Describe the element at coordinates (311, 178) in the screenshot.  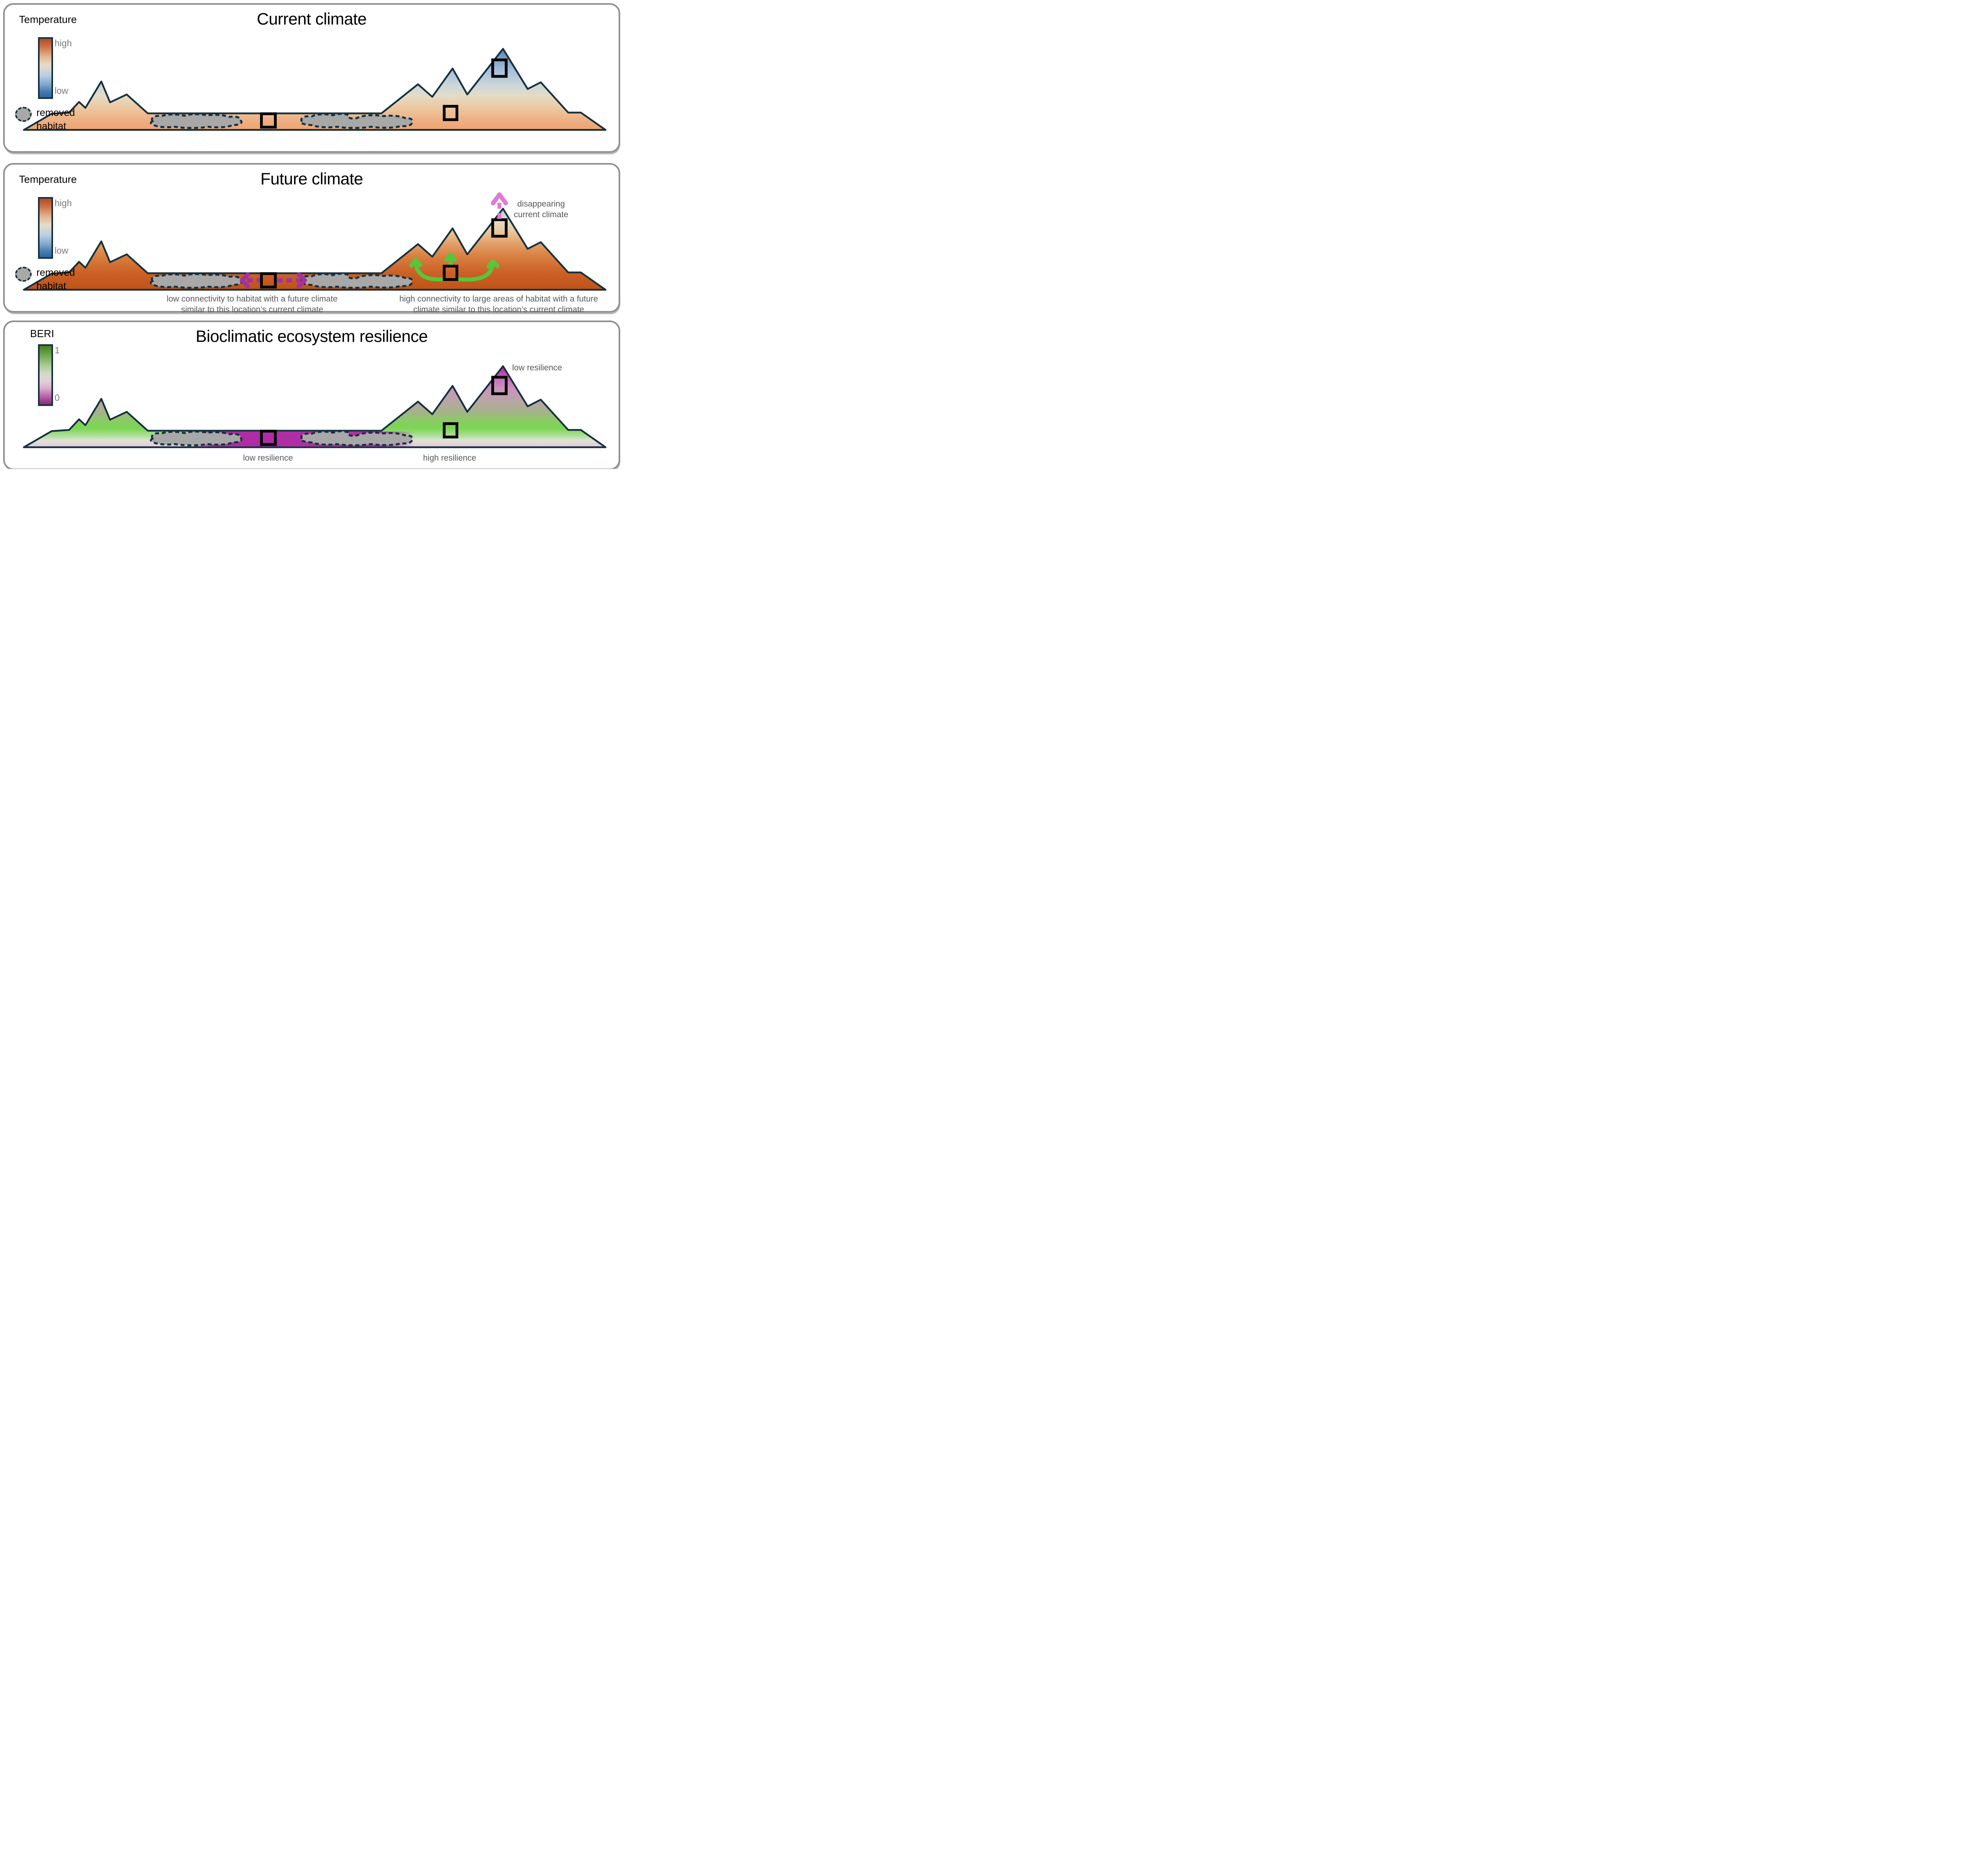
I see `page-title: Future climate` at that location.